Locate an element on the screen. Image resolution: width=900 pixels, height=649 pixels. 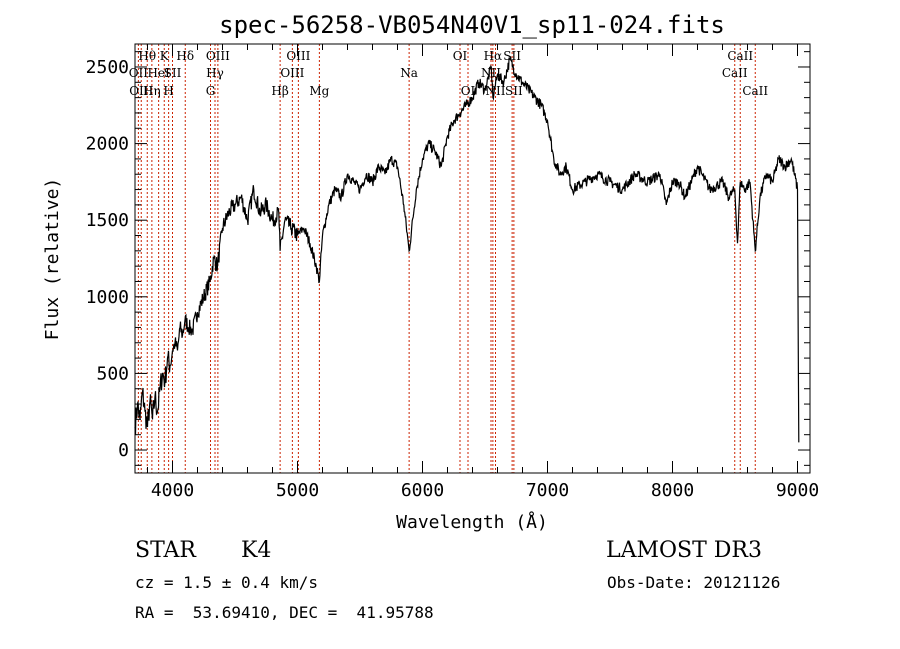
x-tick-label: 5000 is located at coordinates (297, 490).